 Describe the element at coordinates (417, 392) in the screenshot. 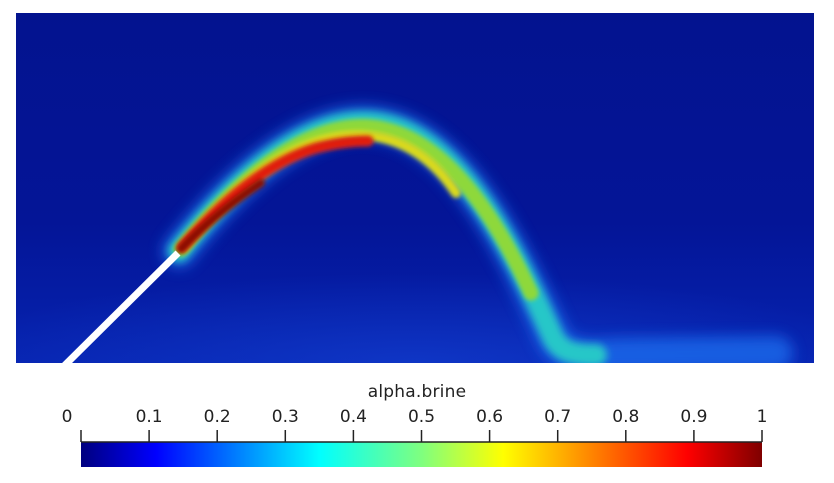

I see `colorbar-title: alpha.brine` at that location.